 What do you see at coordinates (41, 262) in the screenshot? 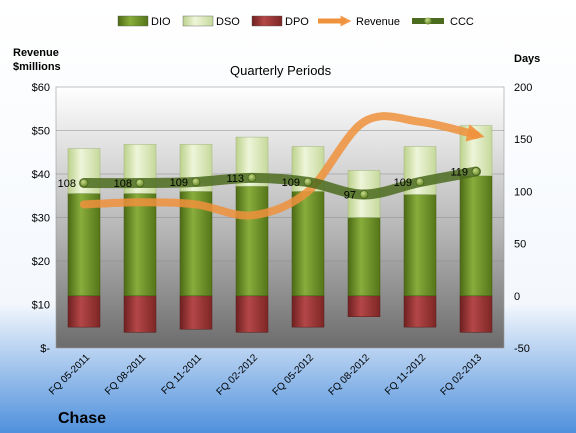
I see `left-tick-label: $20` at bounding box center [41, 262].